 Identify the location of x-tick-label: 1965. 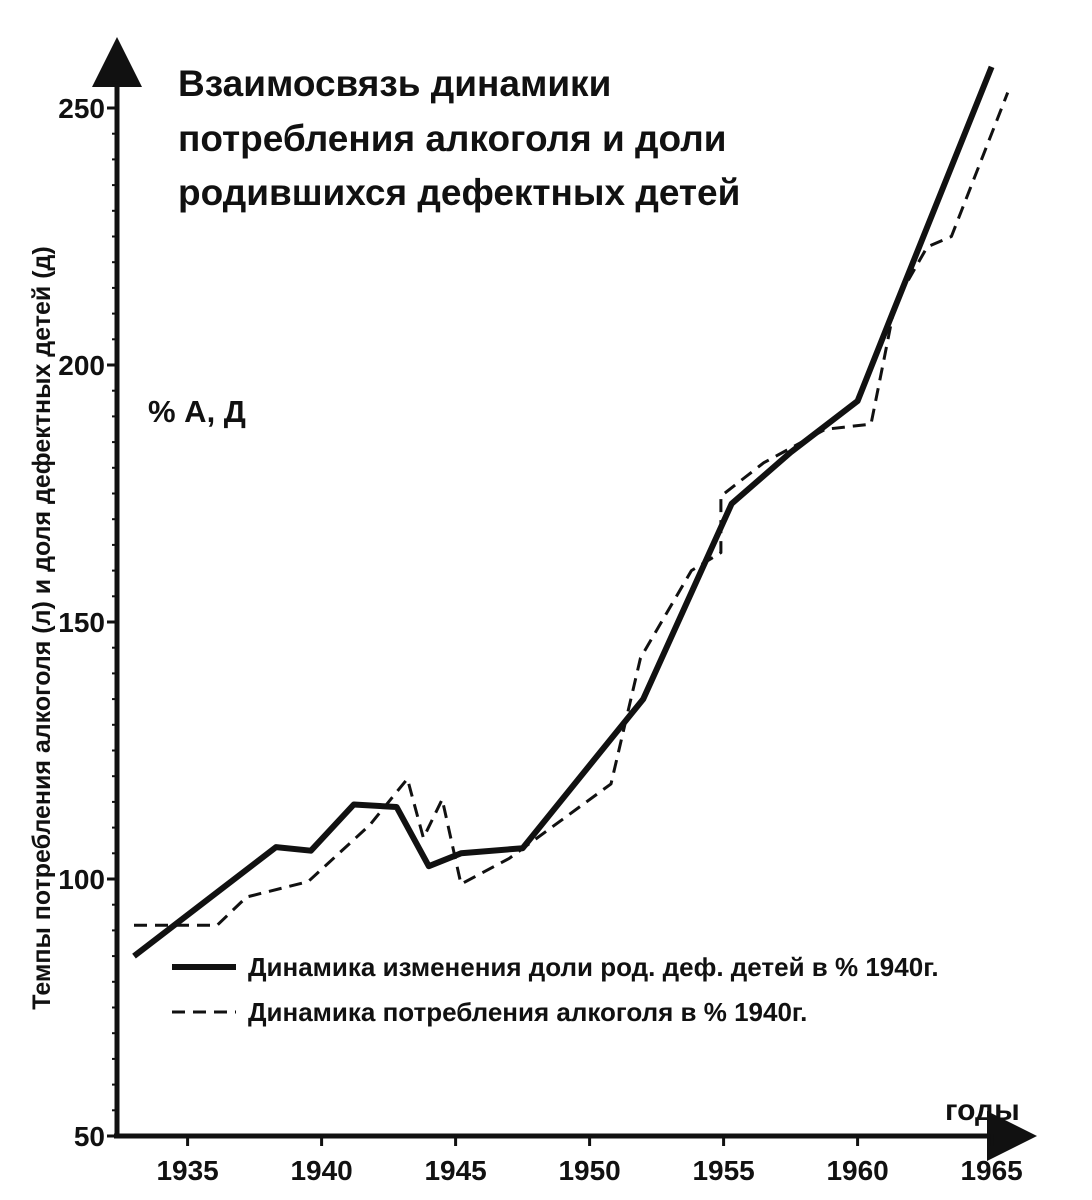
(991, 1170).